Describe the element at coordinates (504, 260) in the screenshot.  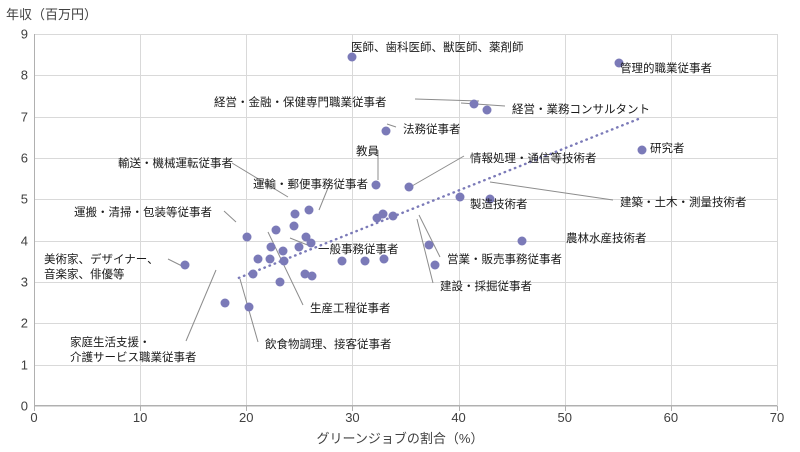
I see `point-label-sales-clerk: 営業・販売事務従事者` at that location.